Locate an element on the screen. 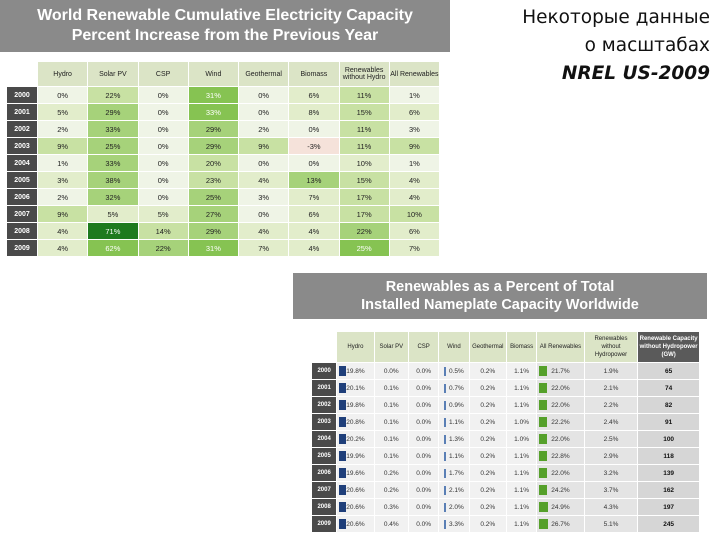 The height and width of the screenshot is (540, 720). value-cell: 19.6% is located at coordinates (355, 473).